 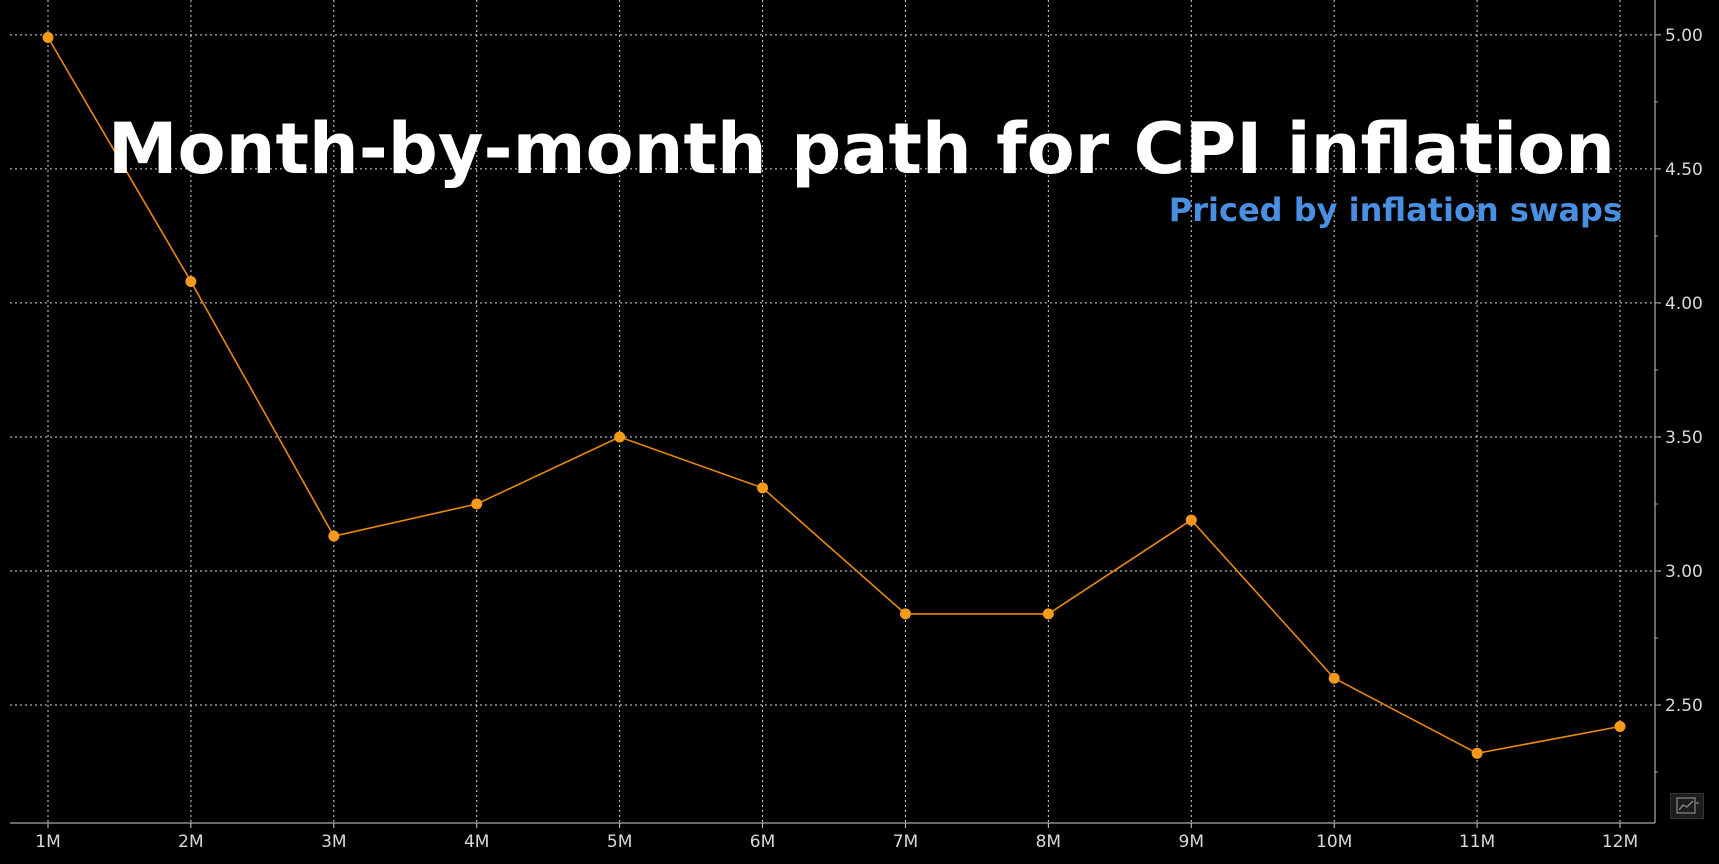 I want to click on x-tick-label: 1M, so click(x=47, y=842).